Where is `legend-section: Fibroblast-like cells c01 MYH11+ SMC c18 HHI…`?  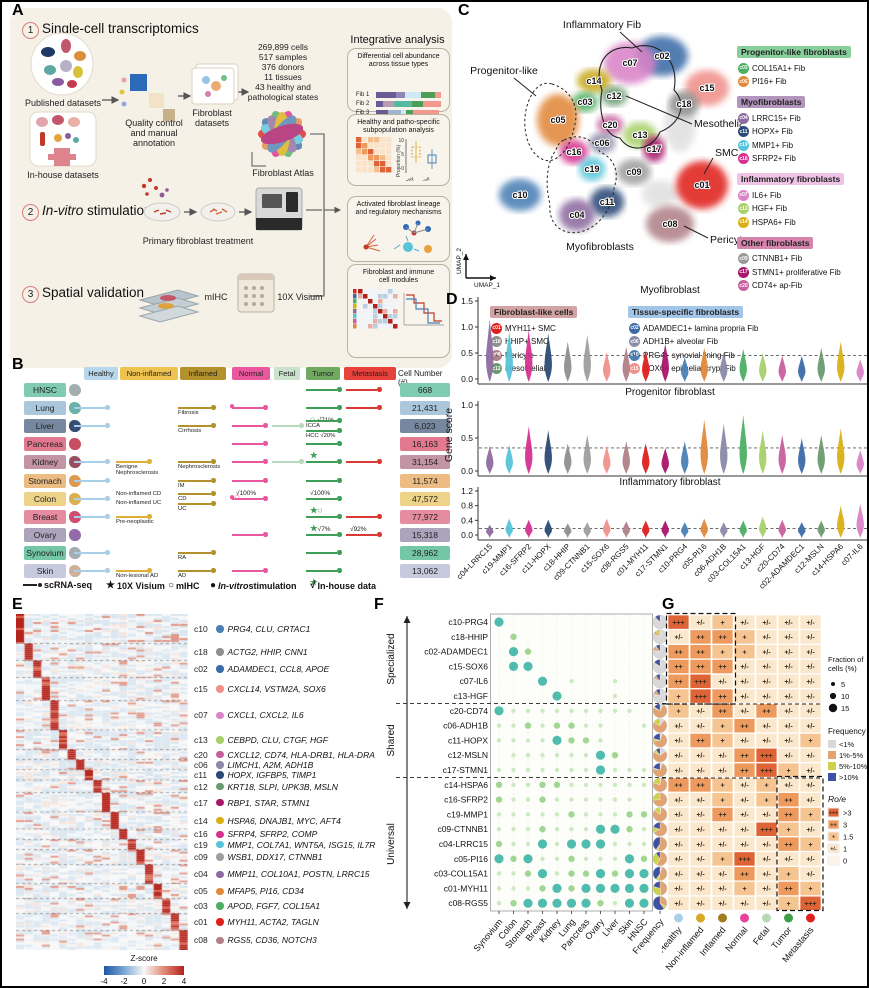
legend-section: Fibroblast-like cells c01 MYH11+ SMC c18 HHI… is located at coordinates (557, 338).